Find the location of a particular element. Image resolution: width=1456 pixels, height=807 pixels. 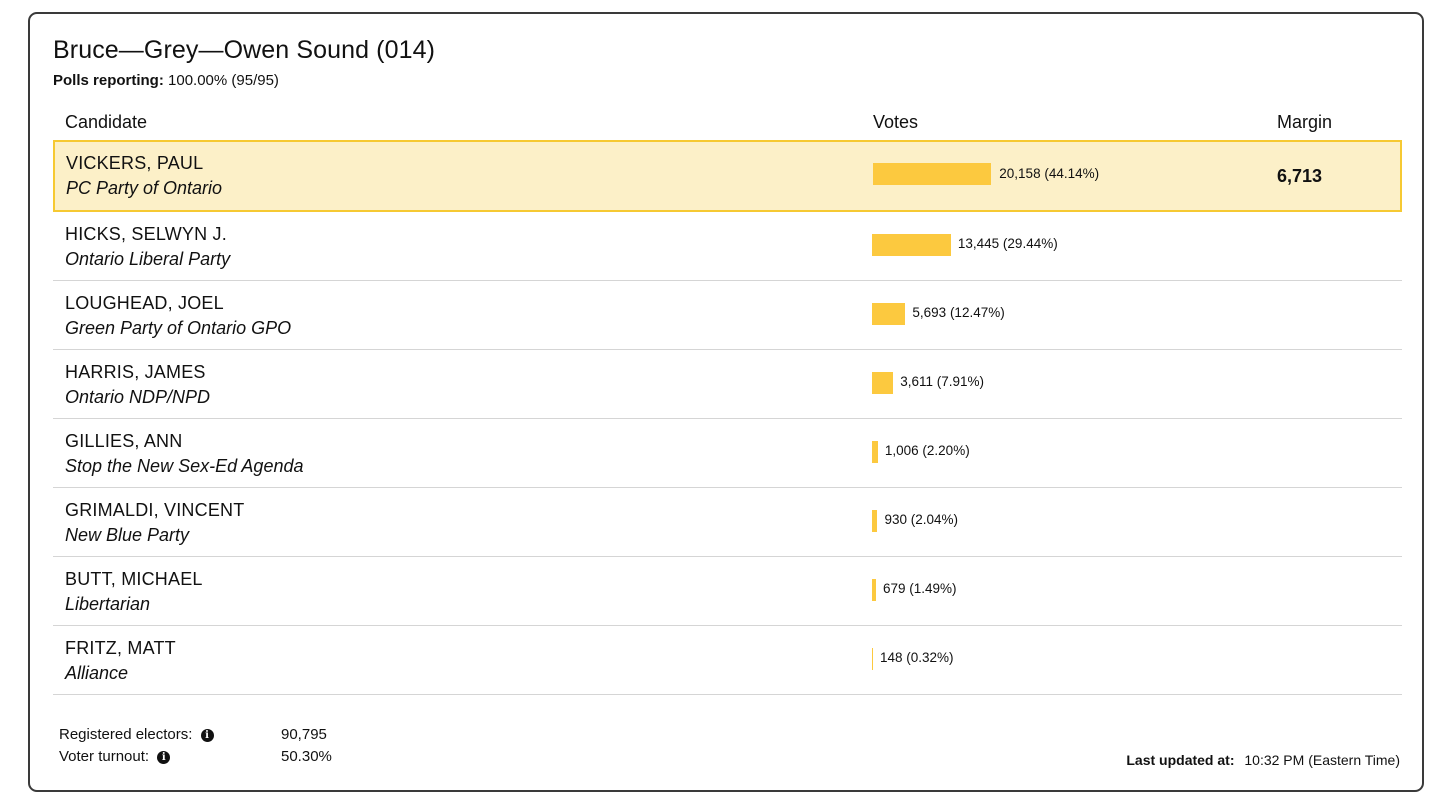

candidate-name: VICKERS, PAUL is located at coordinates (135, 163).